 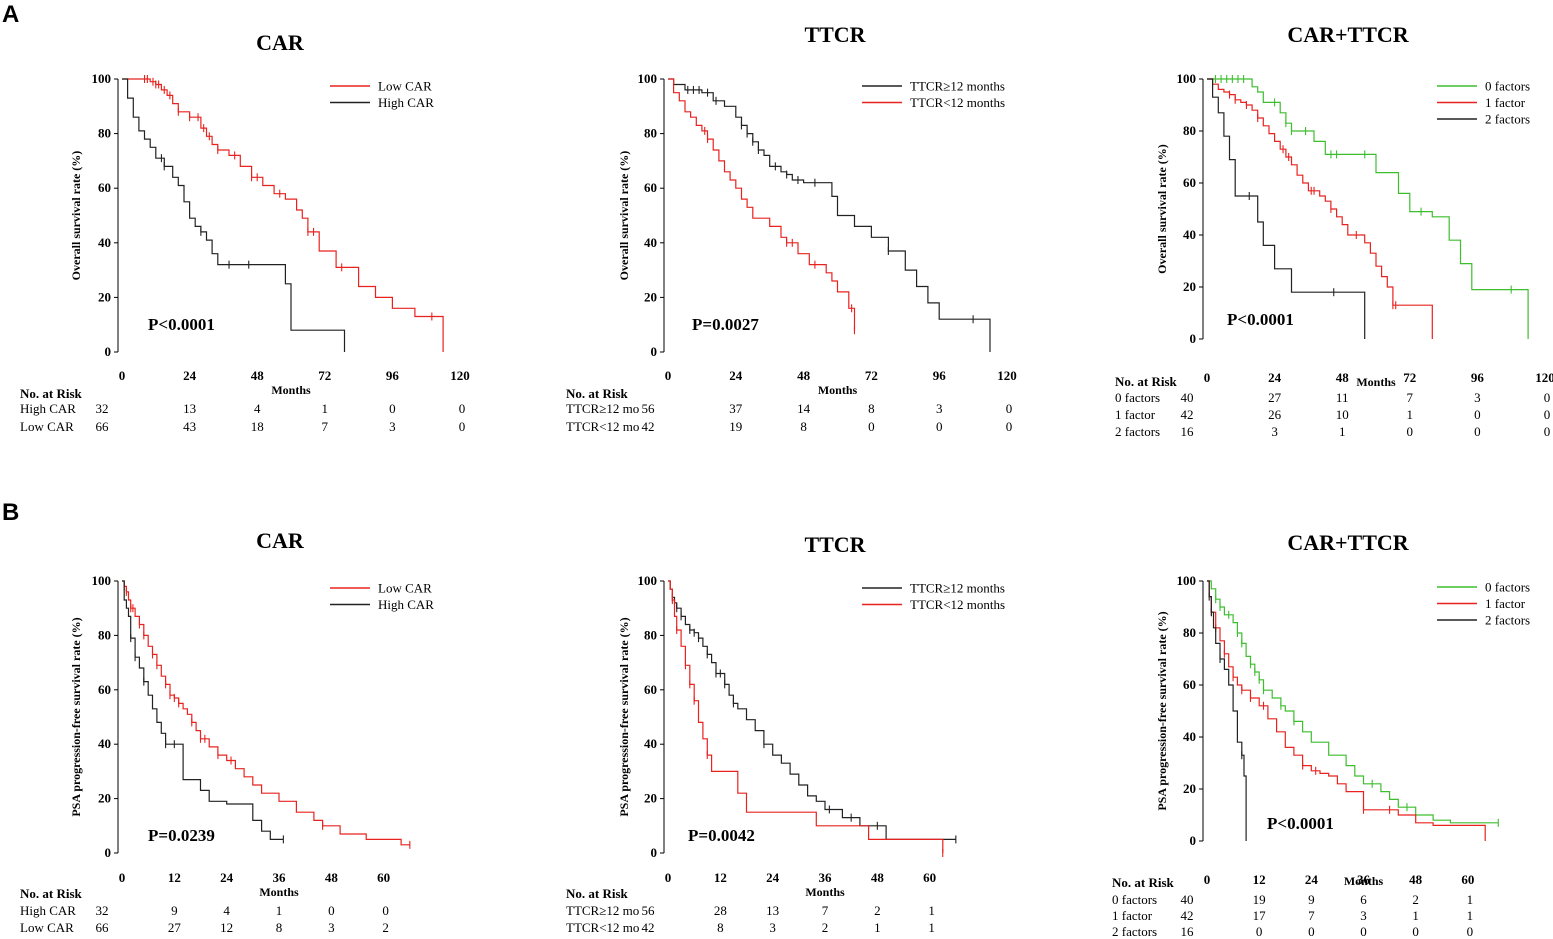 I want to click on chart-title: CAR+TTCR, so click(x=1348, y=34).